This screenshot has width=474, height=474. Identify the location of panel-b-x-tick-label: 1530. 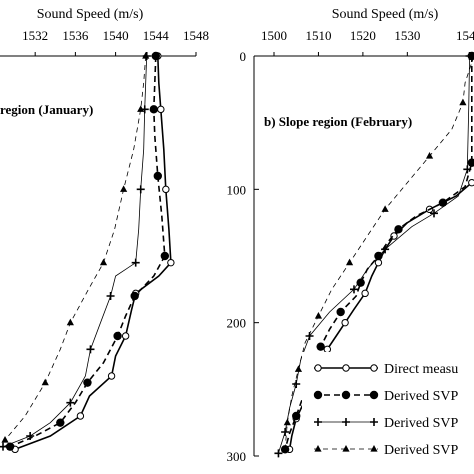
(407, 35).